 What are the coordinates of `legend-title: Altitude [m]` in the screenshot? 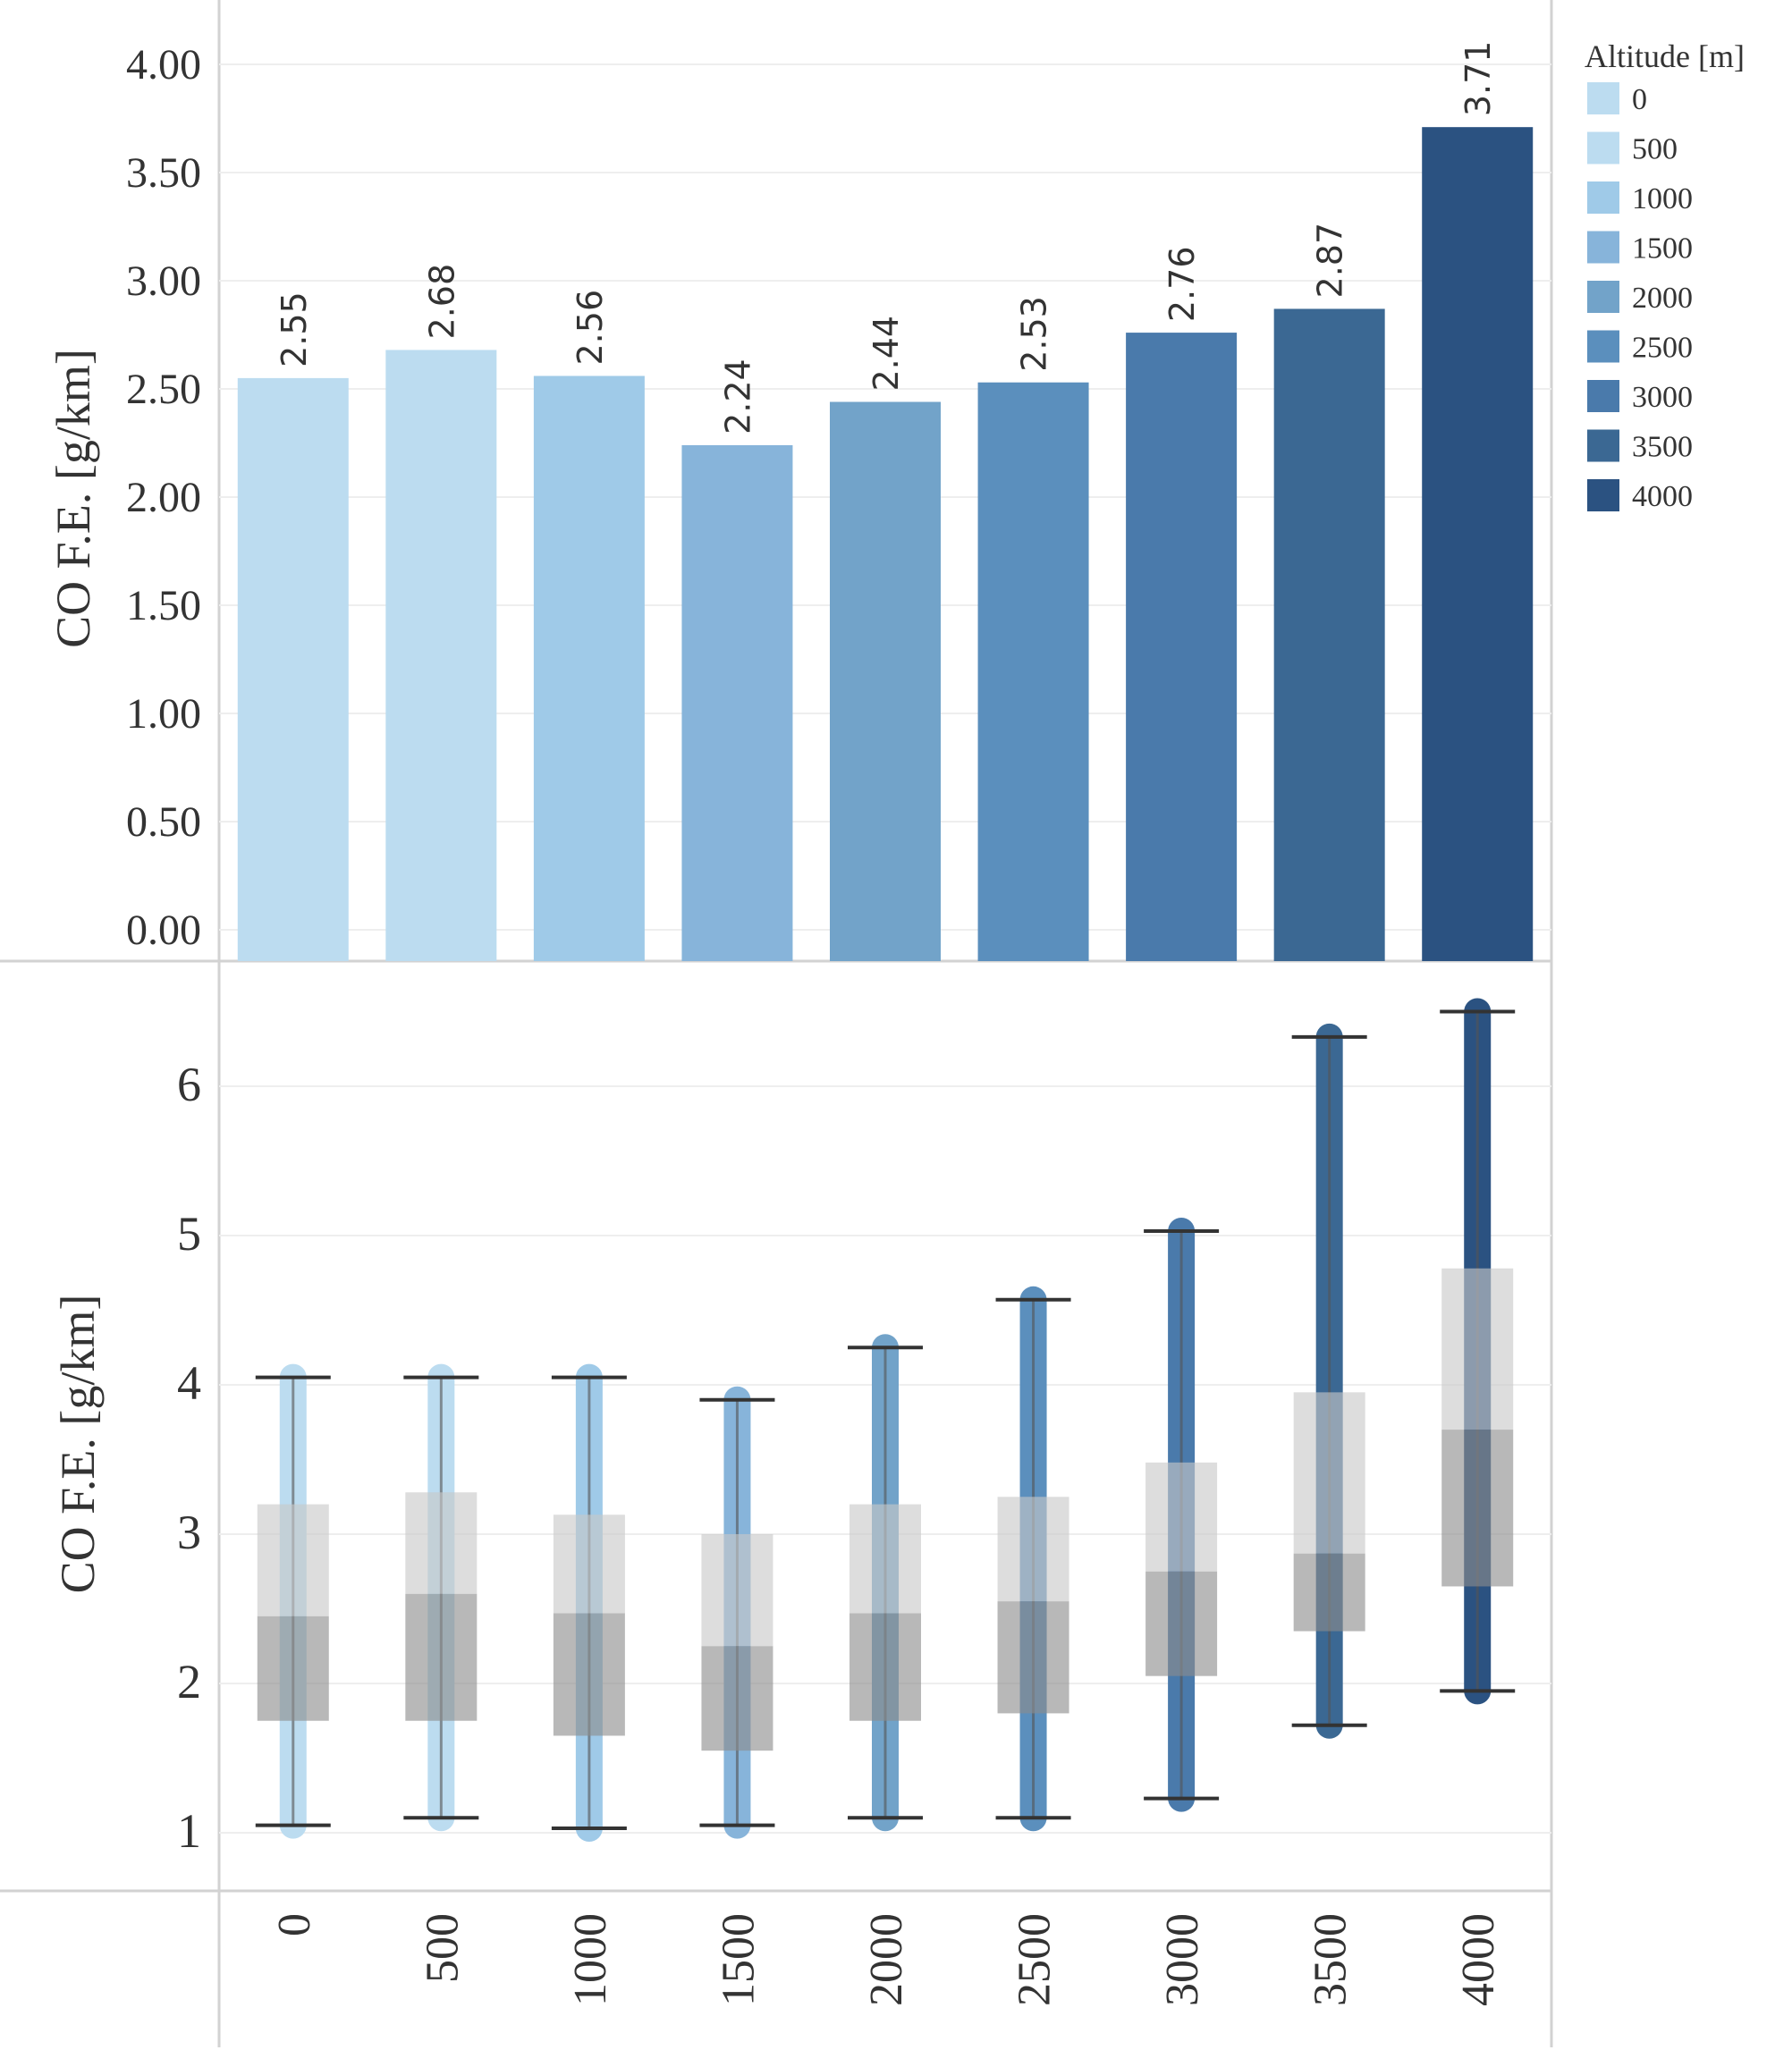 It's located at (1665, 56).